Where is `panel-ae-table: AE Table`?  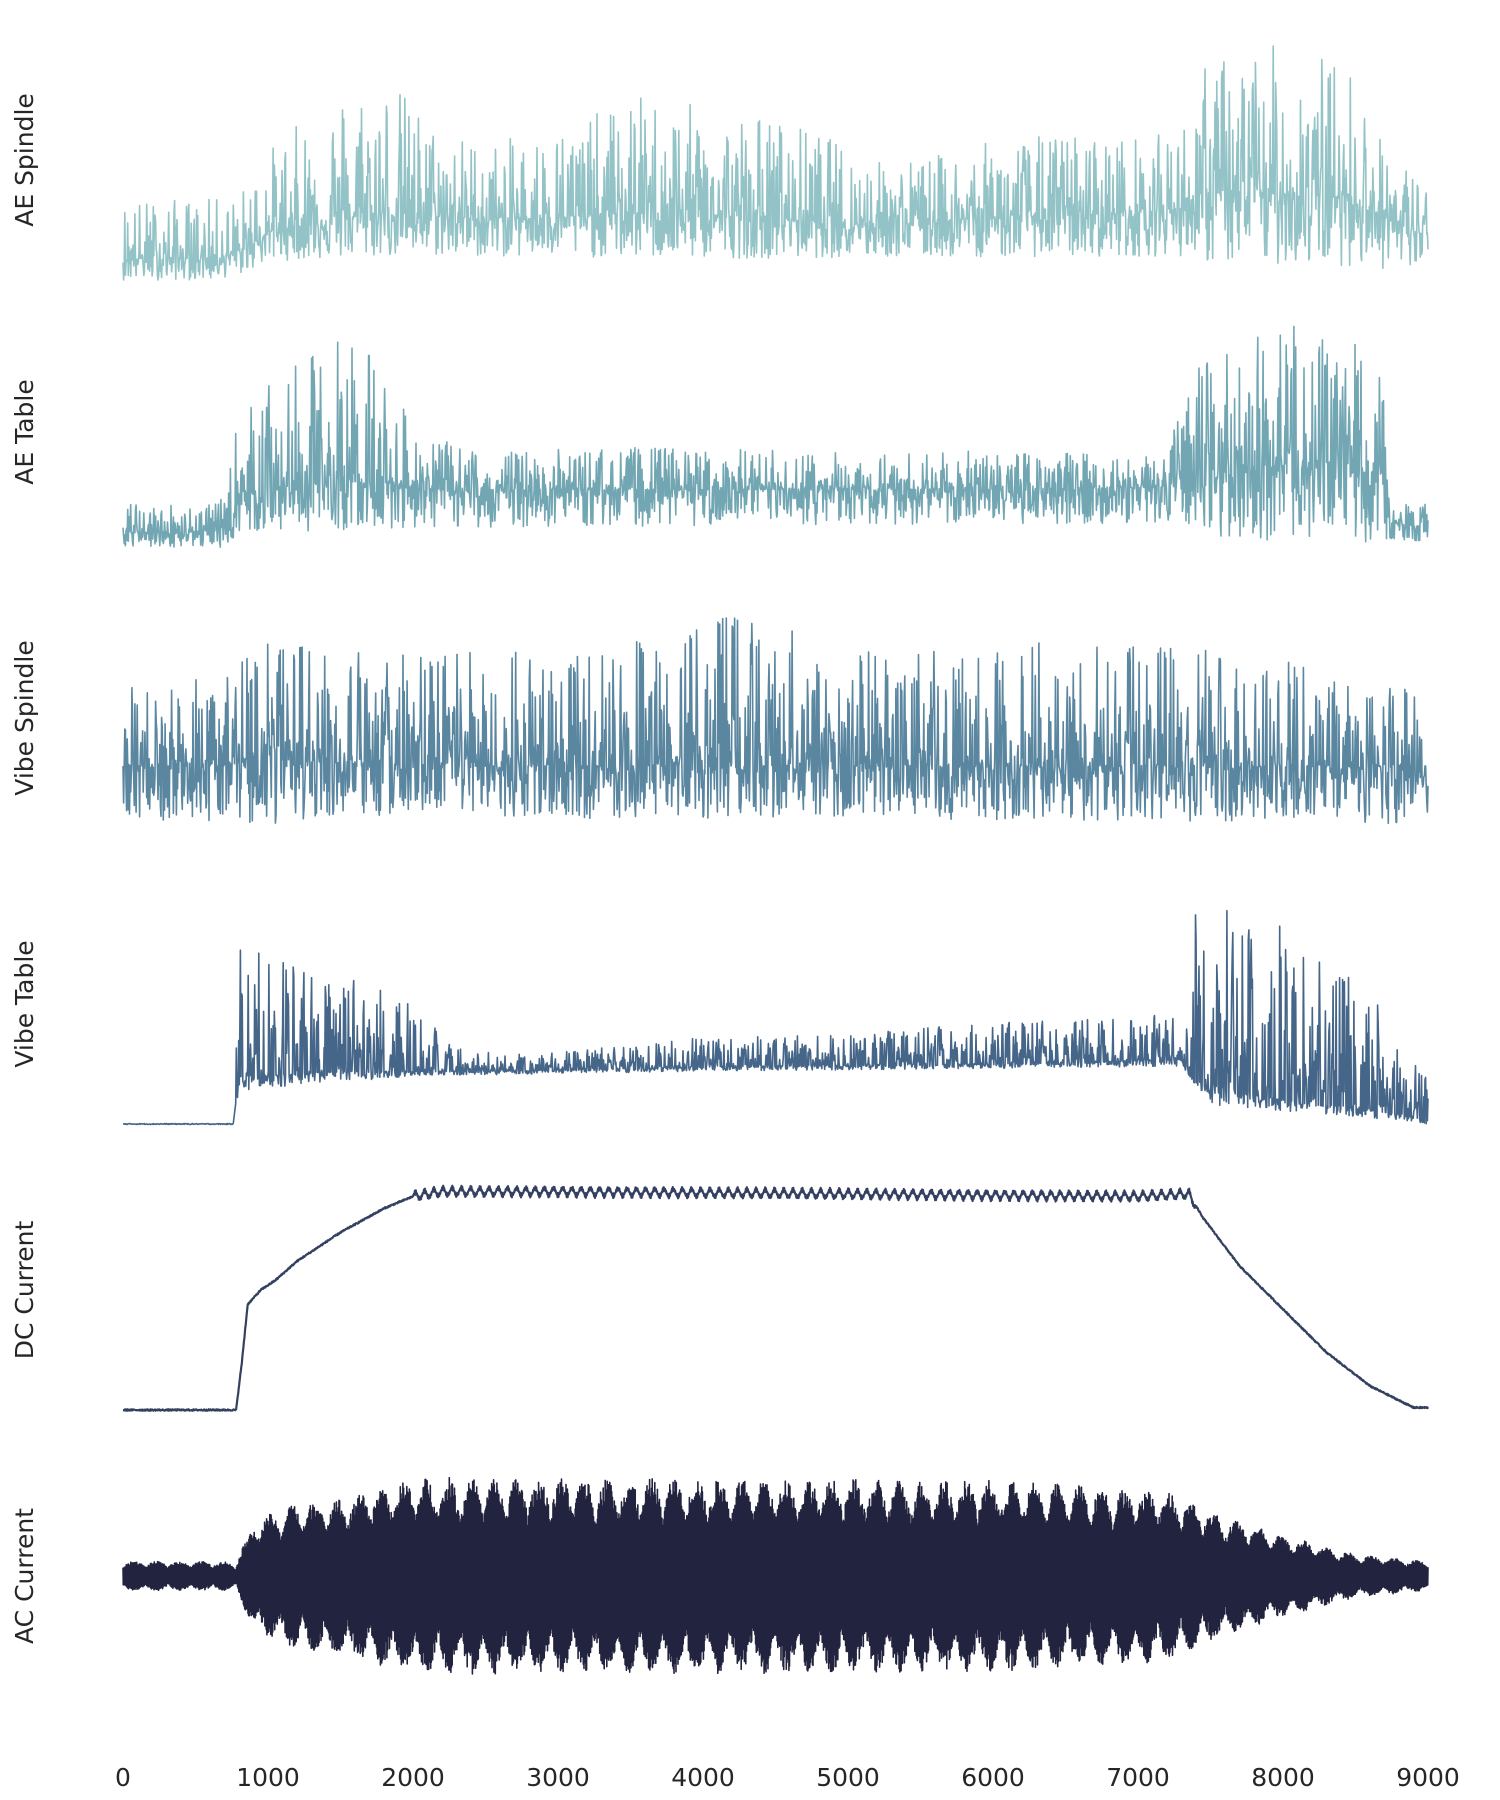
panel-ae-table: AE Table is located at coordinates (719, 436).